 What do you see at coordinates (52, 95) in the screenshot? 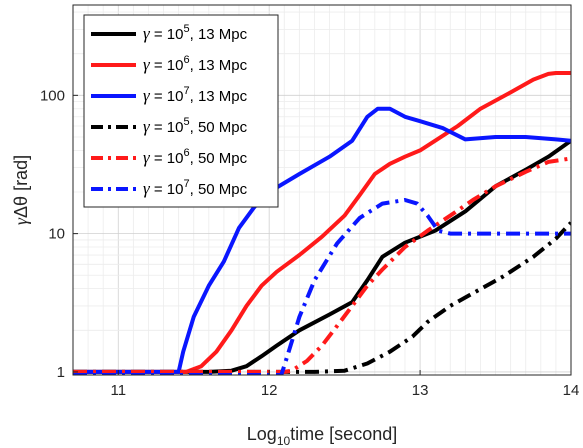
I see `y-tick-label: 100` at bounding box center [52, 95].